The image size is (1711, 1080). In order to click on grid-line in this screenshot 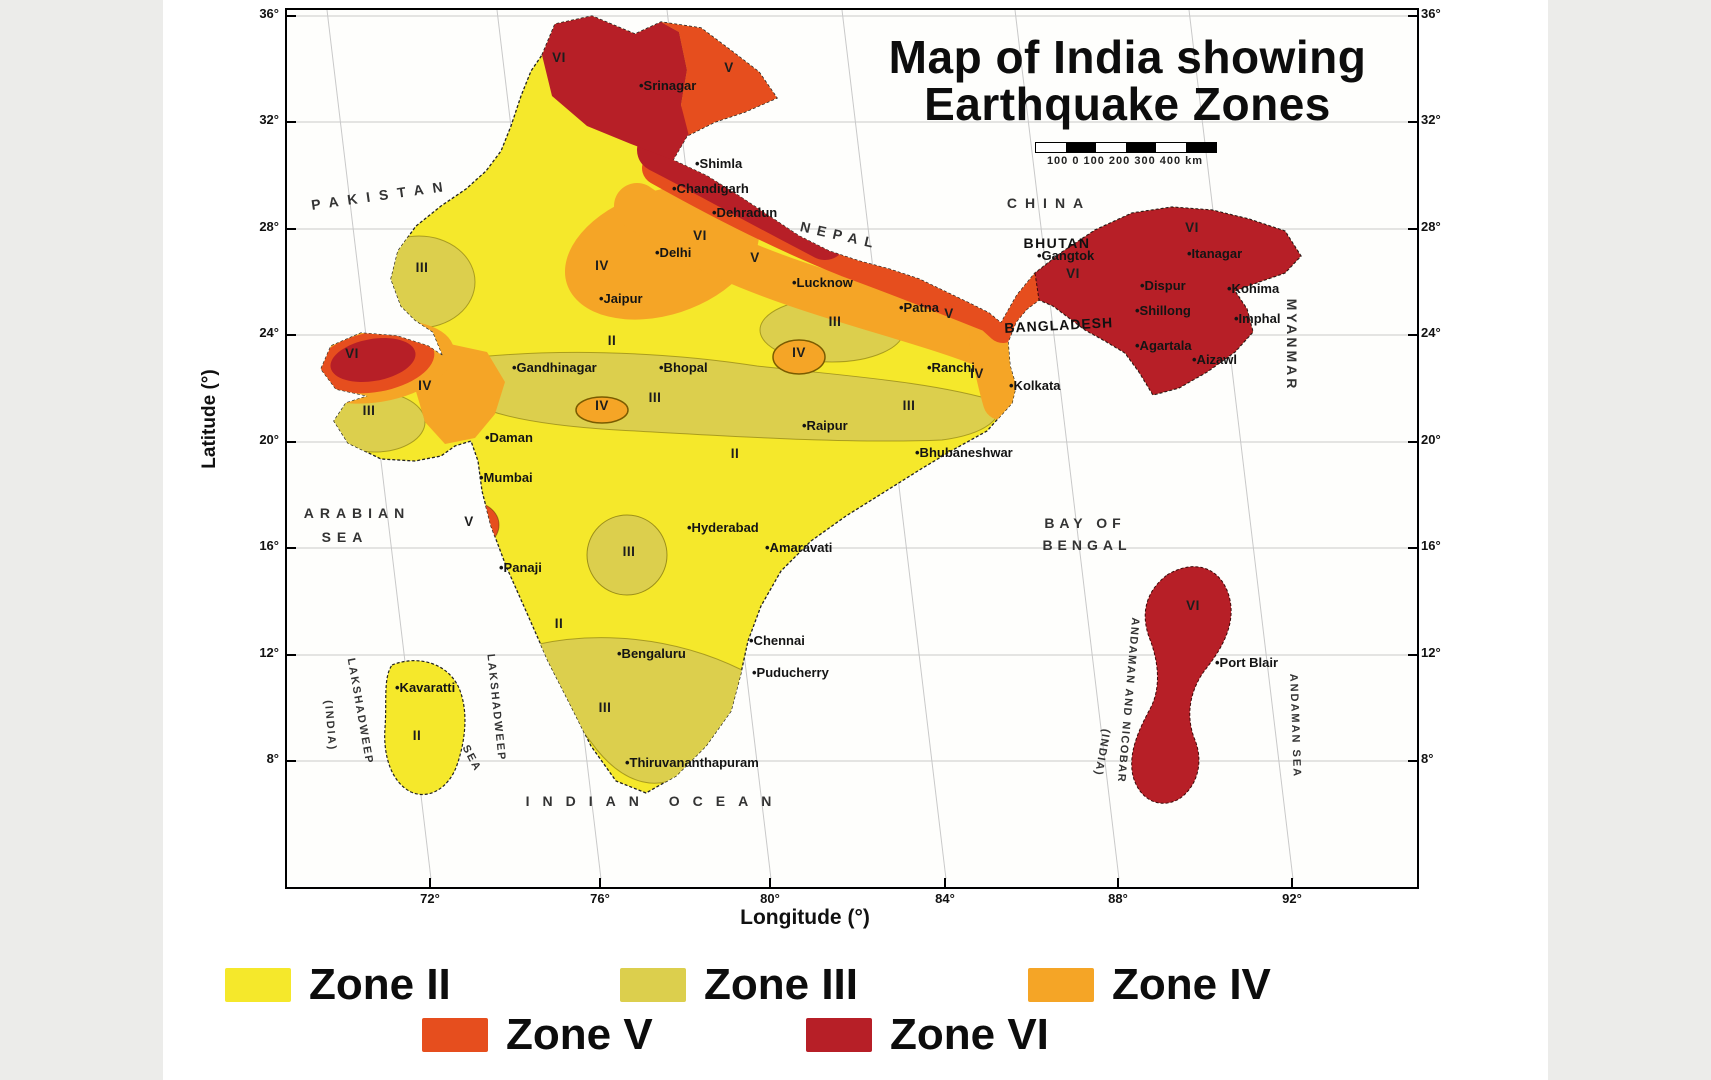, I will do `click(1241, 445)`.